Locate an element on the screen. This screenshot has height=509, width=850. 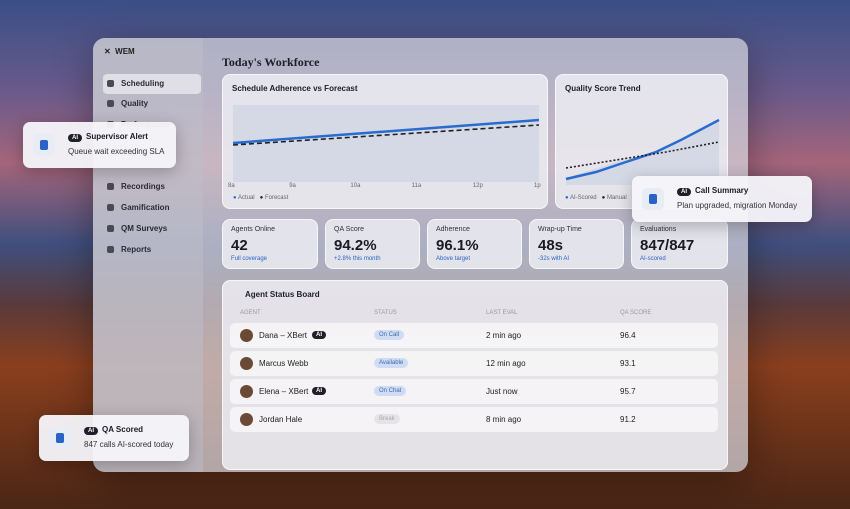
legend-item: Forecast is located at coordinates (276, 198).